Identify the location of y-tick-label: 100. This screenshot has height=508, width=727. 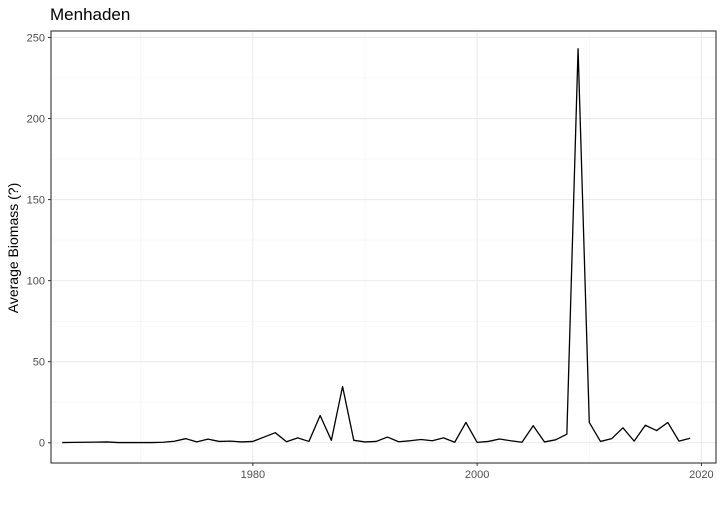
(36, 282).